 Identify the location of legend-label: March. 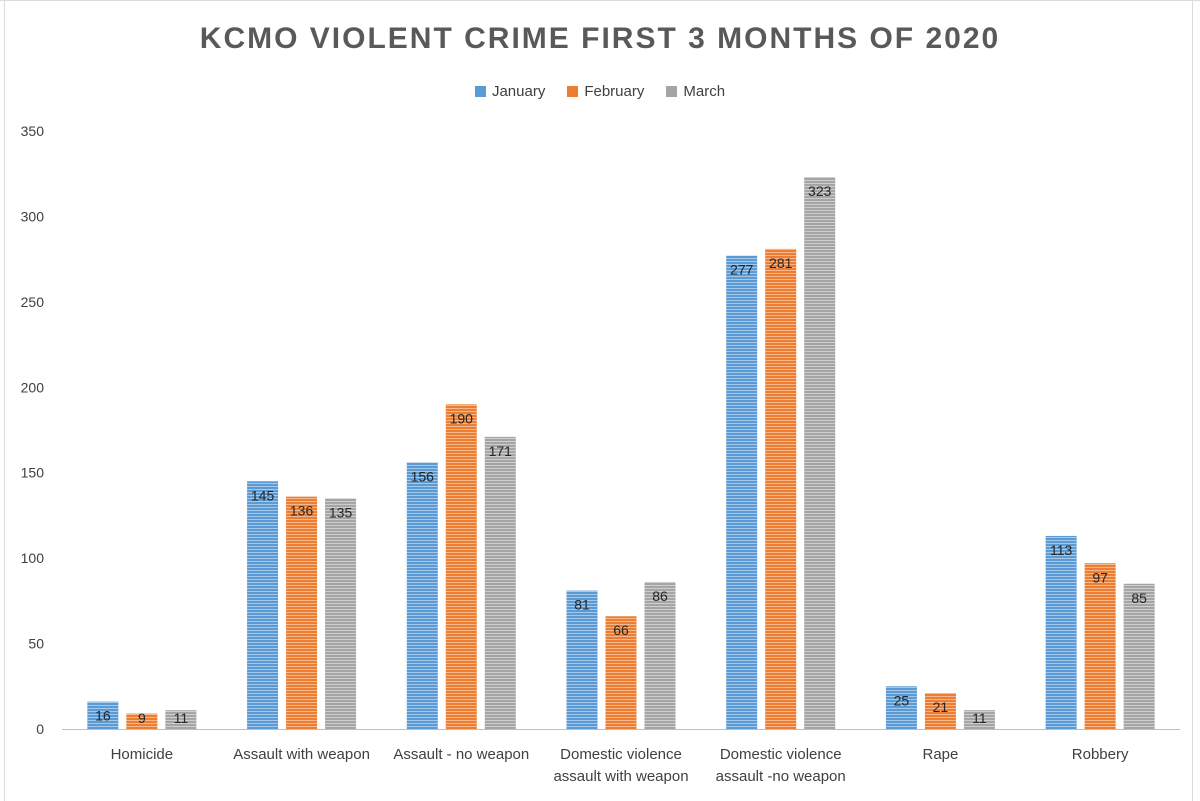
(704, 91).